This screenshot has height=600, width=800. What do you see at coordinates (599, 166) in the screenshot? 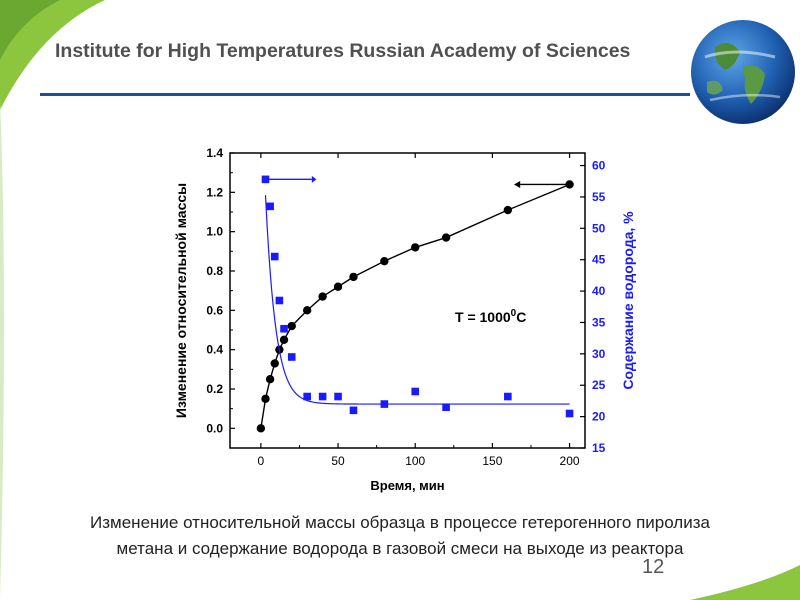
I see `y-right-tick-label: 60` at bounding box center [599, 166].